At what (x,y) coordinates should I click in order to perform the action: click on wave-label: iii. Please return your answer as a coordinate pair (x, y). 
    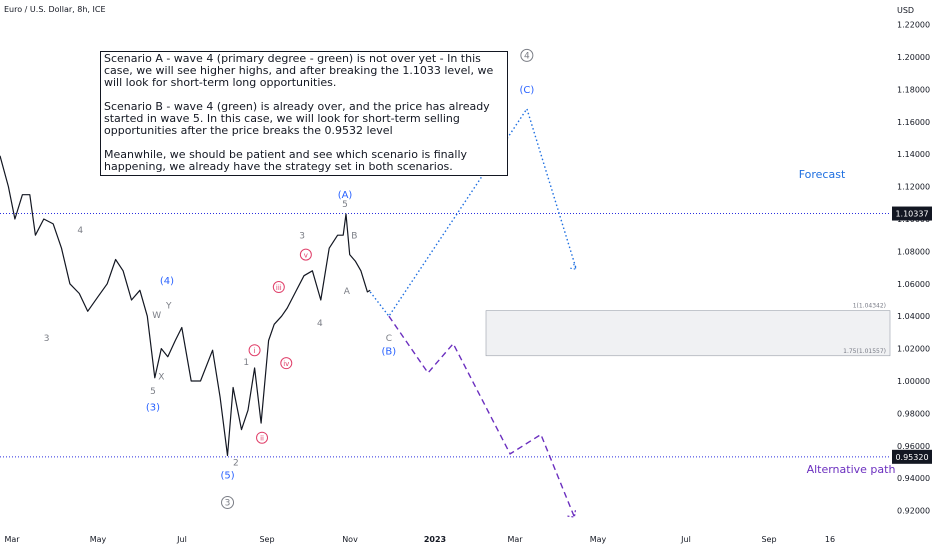
    Looking at the image, I should click on (279, 288).